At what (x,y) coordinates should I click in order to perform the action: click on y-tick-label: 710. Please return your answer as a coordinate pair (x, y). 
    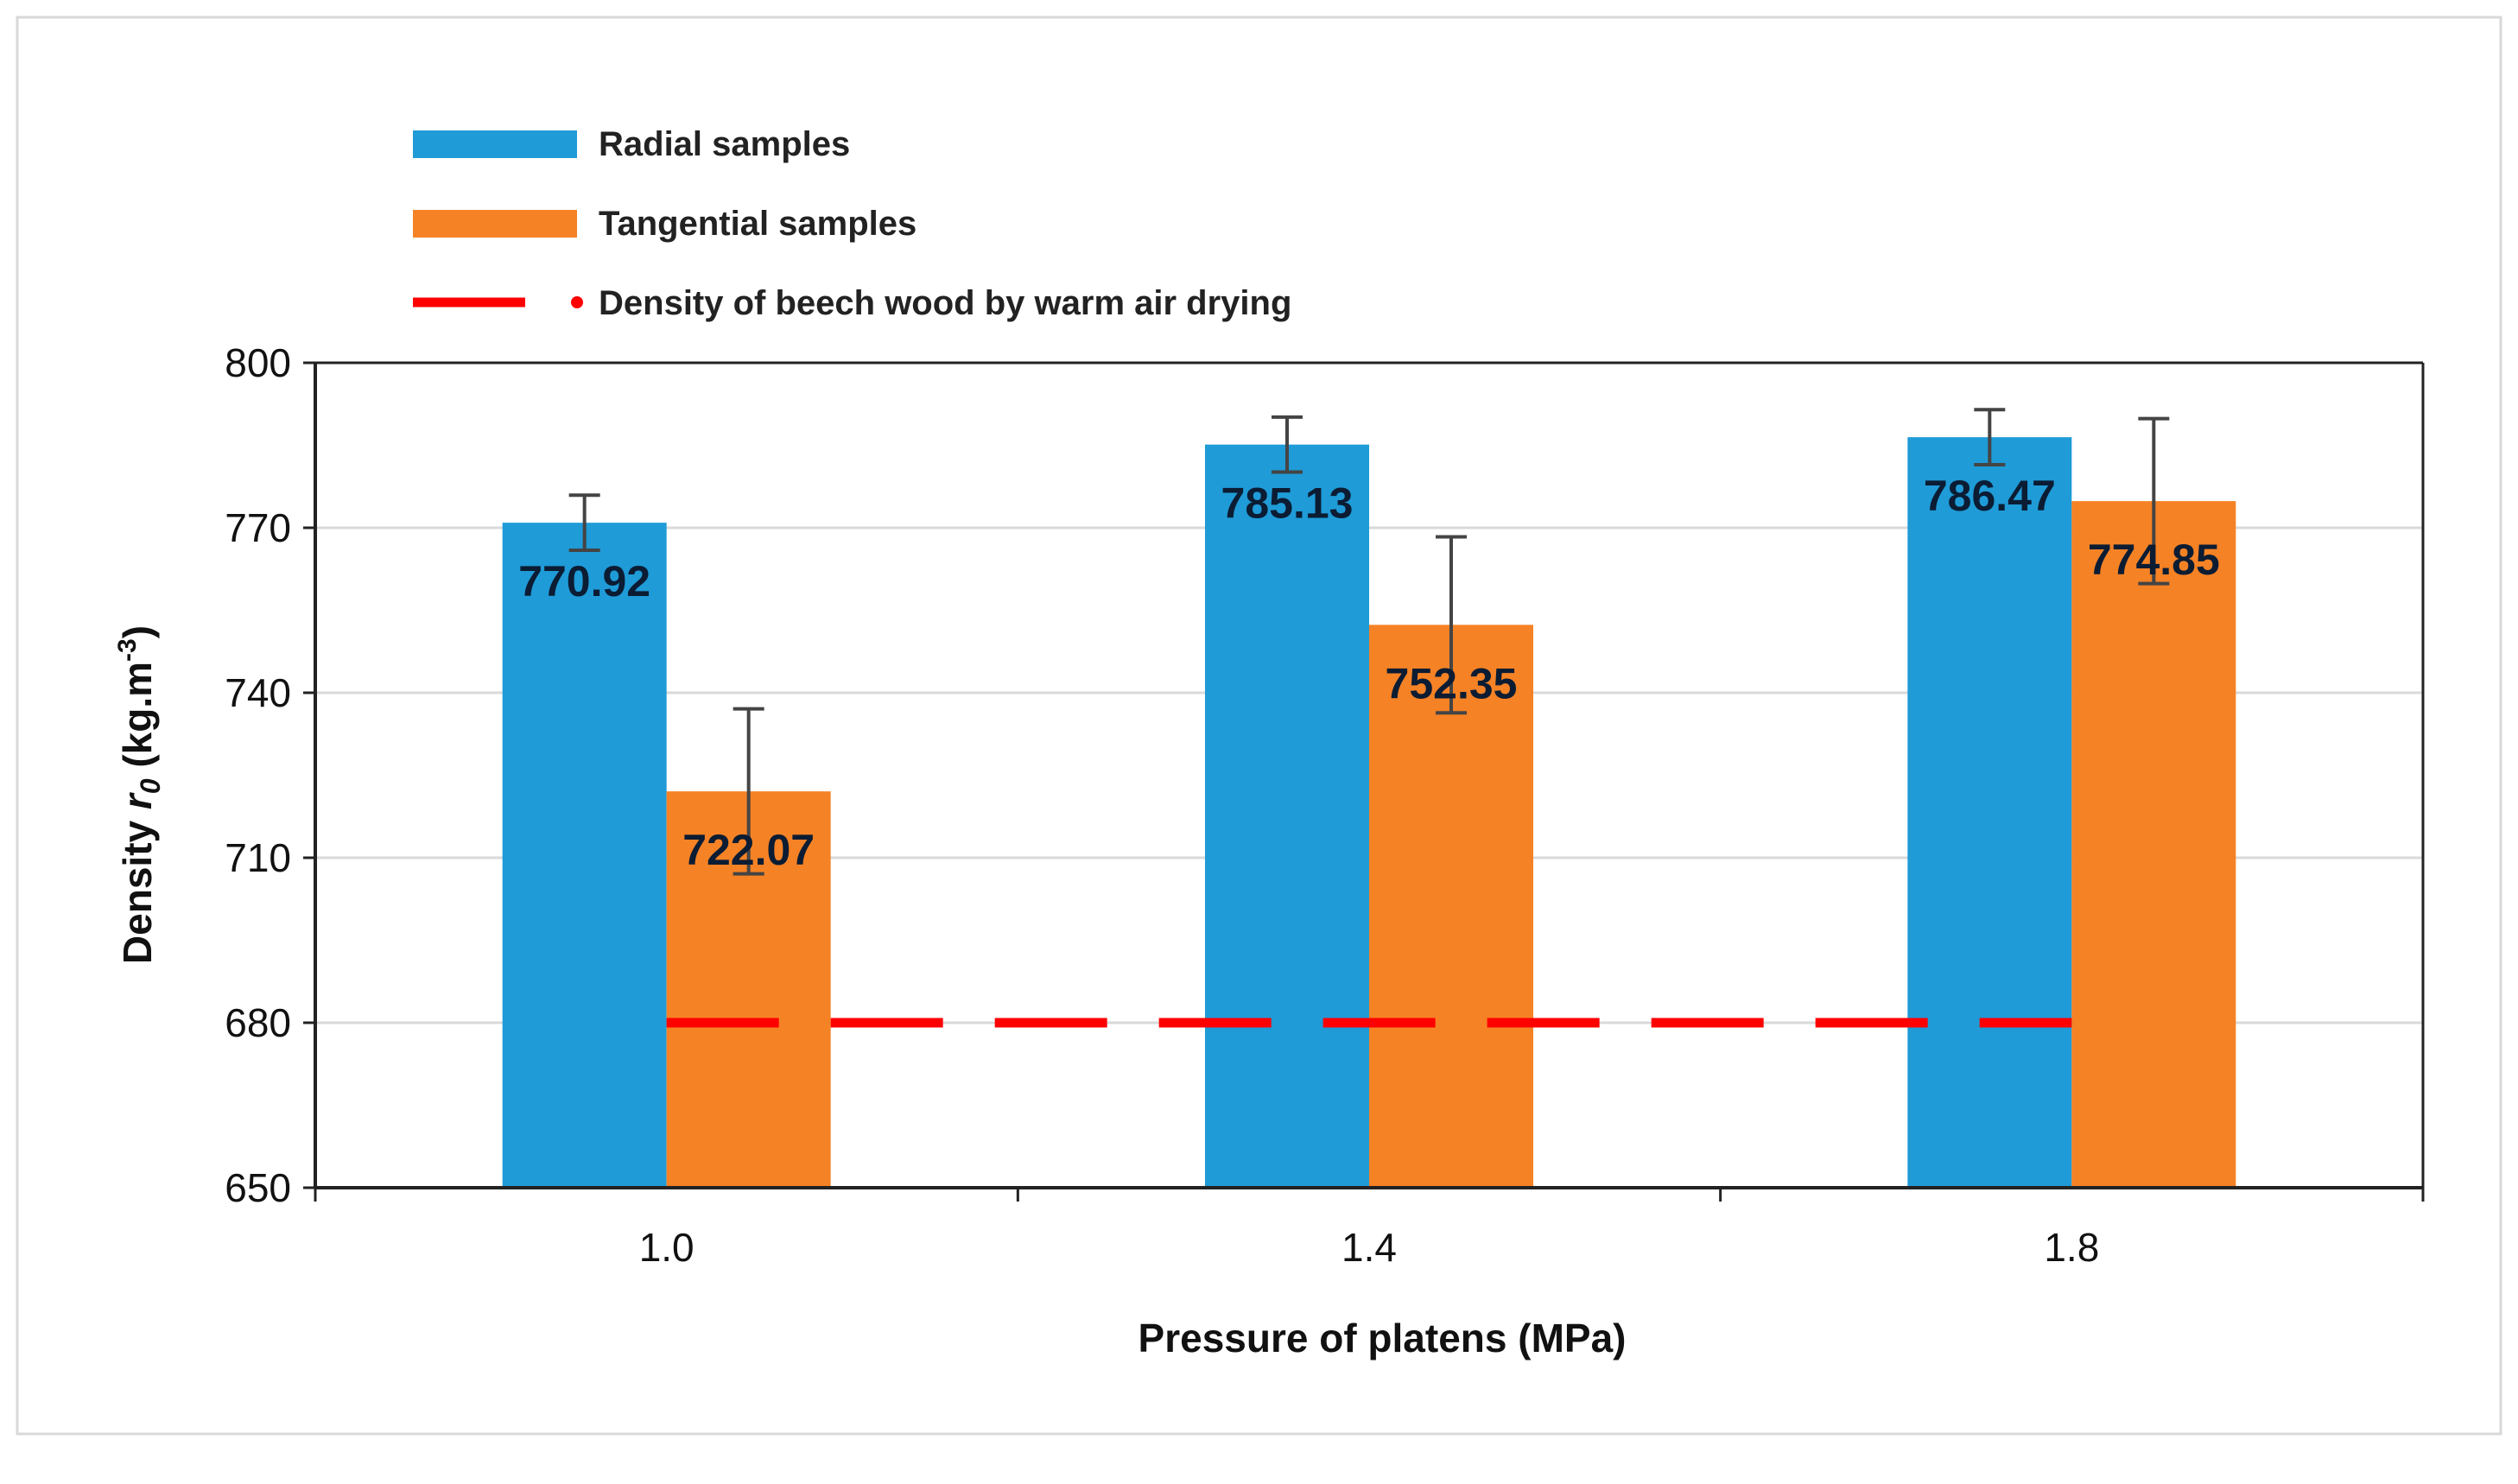
    Looking at the image, I should click on (258, 857).